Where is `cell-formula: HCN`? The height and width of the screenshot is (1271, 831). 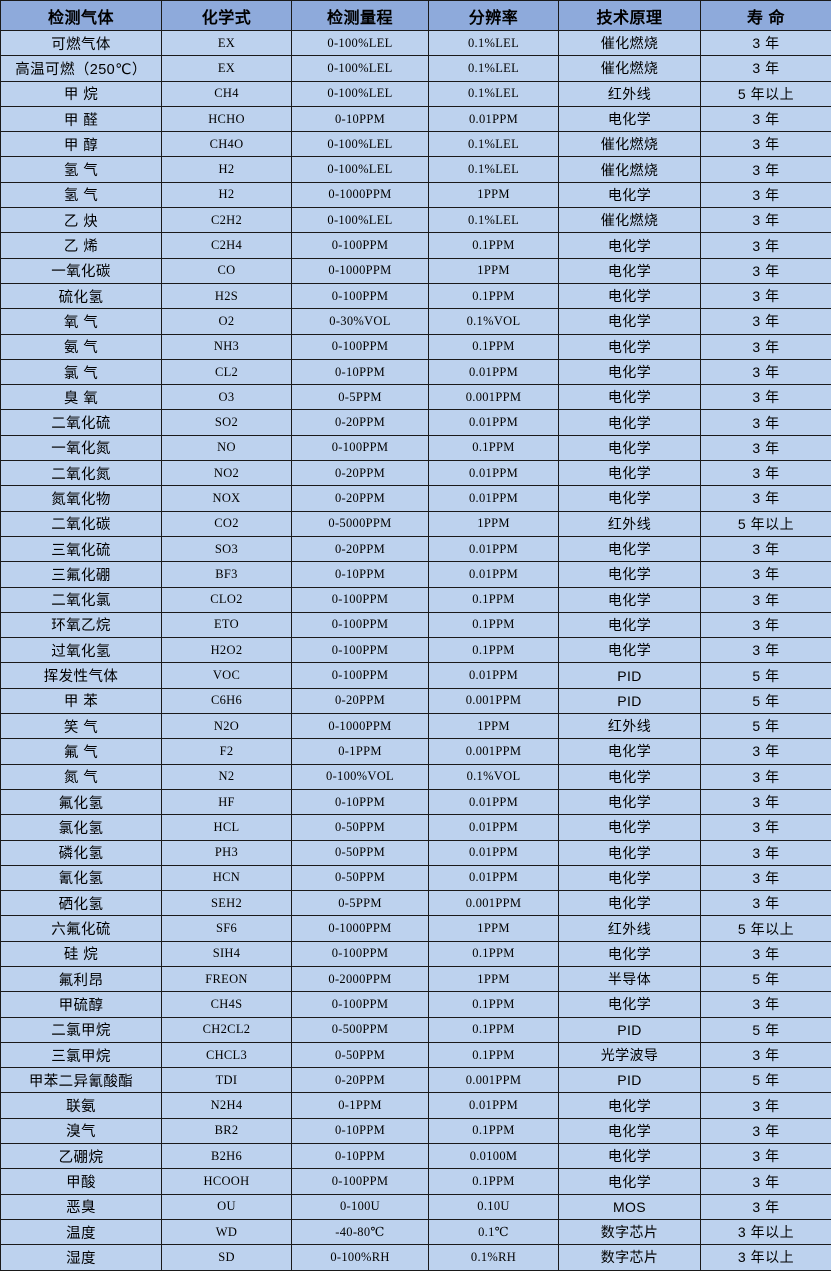 cell-formula: HCN is located at coordinates (227, 877).